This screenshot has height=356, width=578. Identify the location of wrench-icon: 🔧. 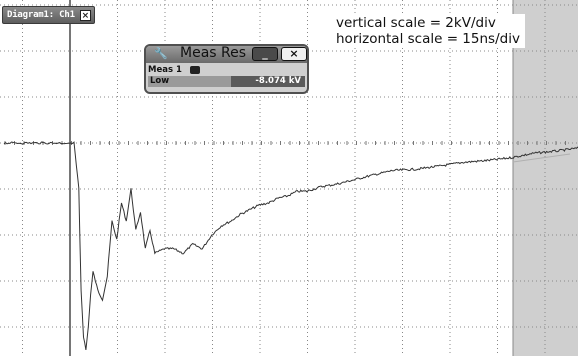
(161, 53).